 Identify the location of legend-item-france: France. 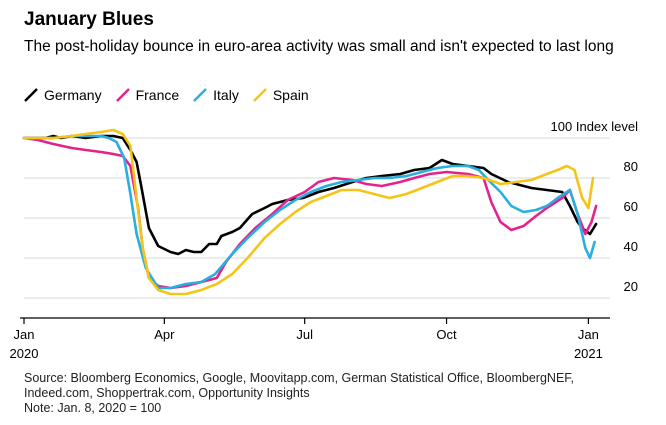
(147, 95).